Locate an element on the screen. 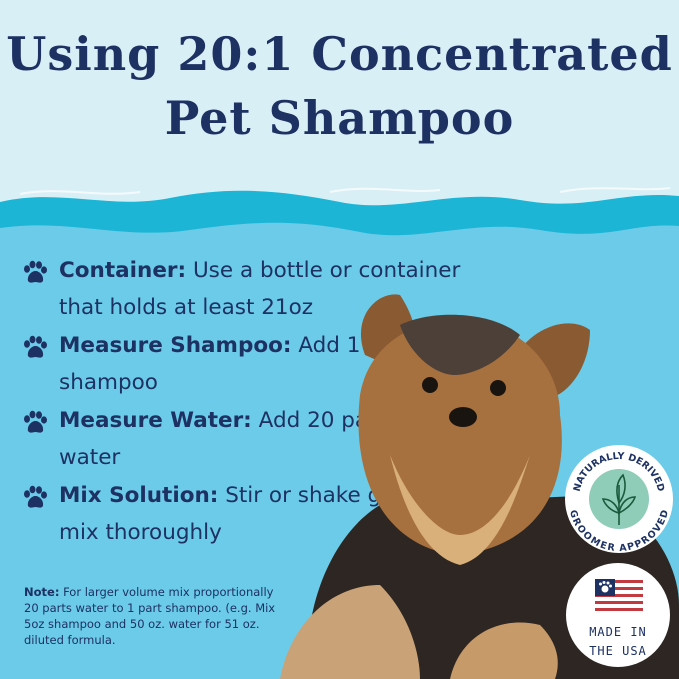 The height and width of the screenshot is (679, 679). step-label: Measure Shampoo: is located at coordinates (175, 345).